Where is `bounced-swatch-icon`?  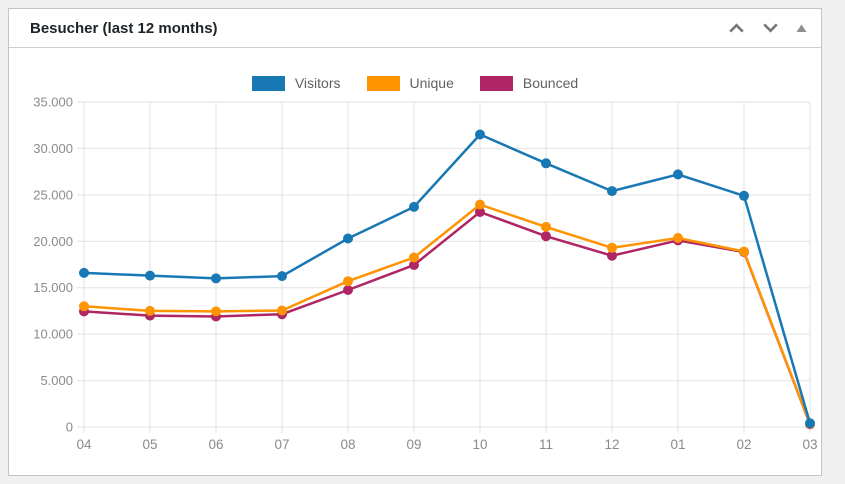
bounced-swatch-icon is located at coordinates (496, 83).